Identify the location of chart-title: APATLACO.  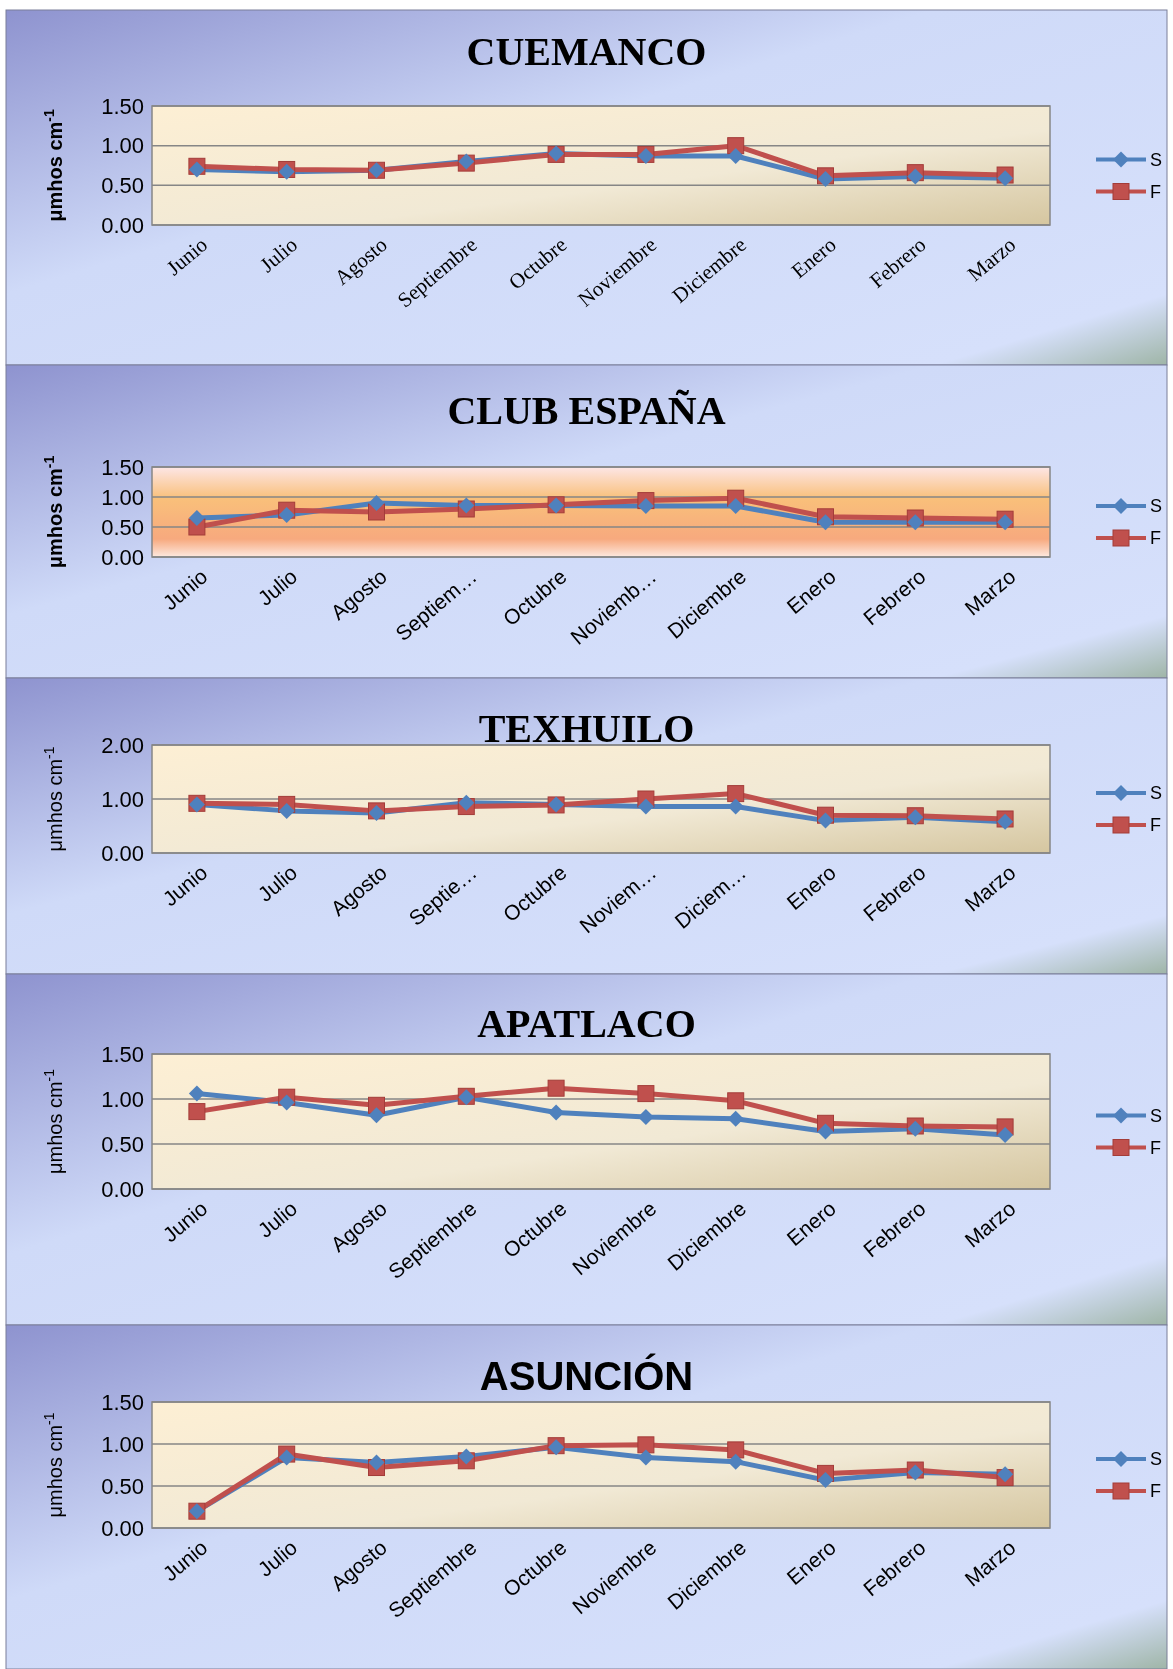
(586, 1023).